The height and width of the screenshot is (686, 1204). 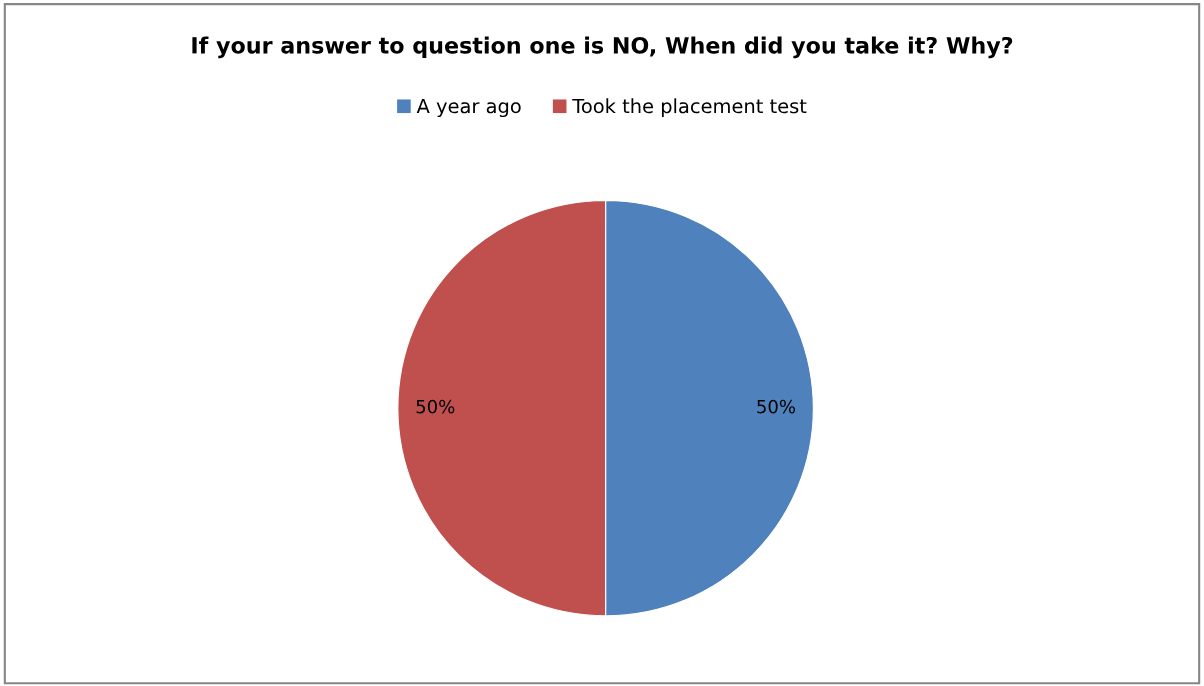 What do you see at coordinates (689, 108) in the screenshot?
I see `legend-label: Took the placement test` at bounding box center [689, 108].